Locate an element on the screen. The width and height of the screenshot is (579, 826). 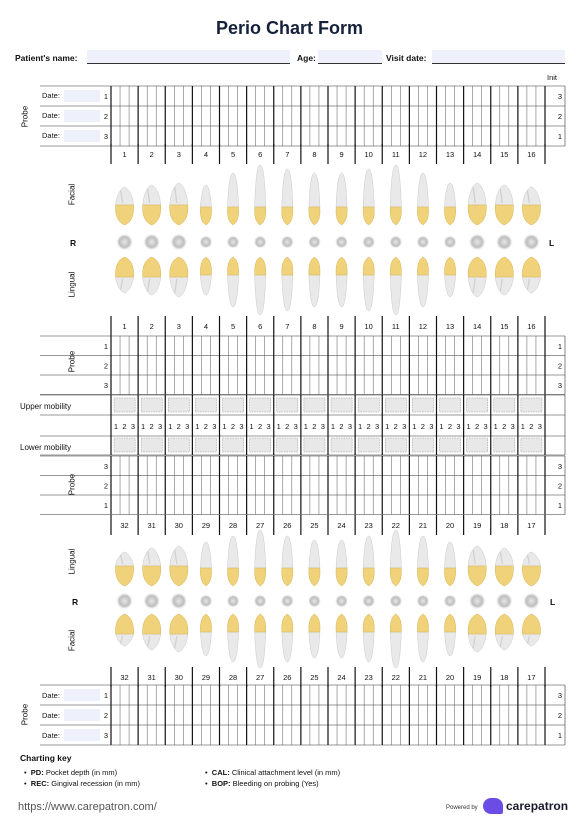
age-field is located at coordinates (350, 57).